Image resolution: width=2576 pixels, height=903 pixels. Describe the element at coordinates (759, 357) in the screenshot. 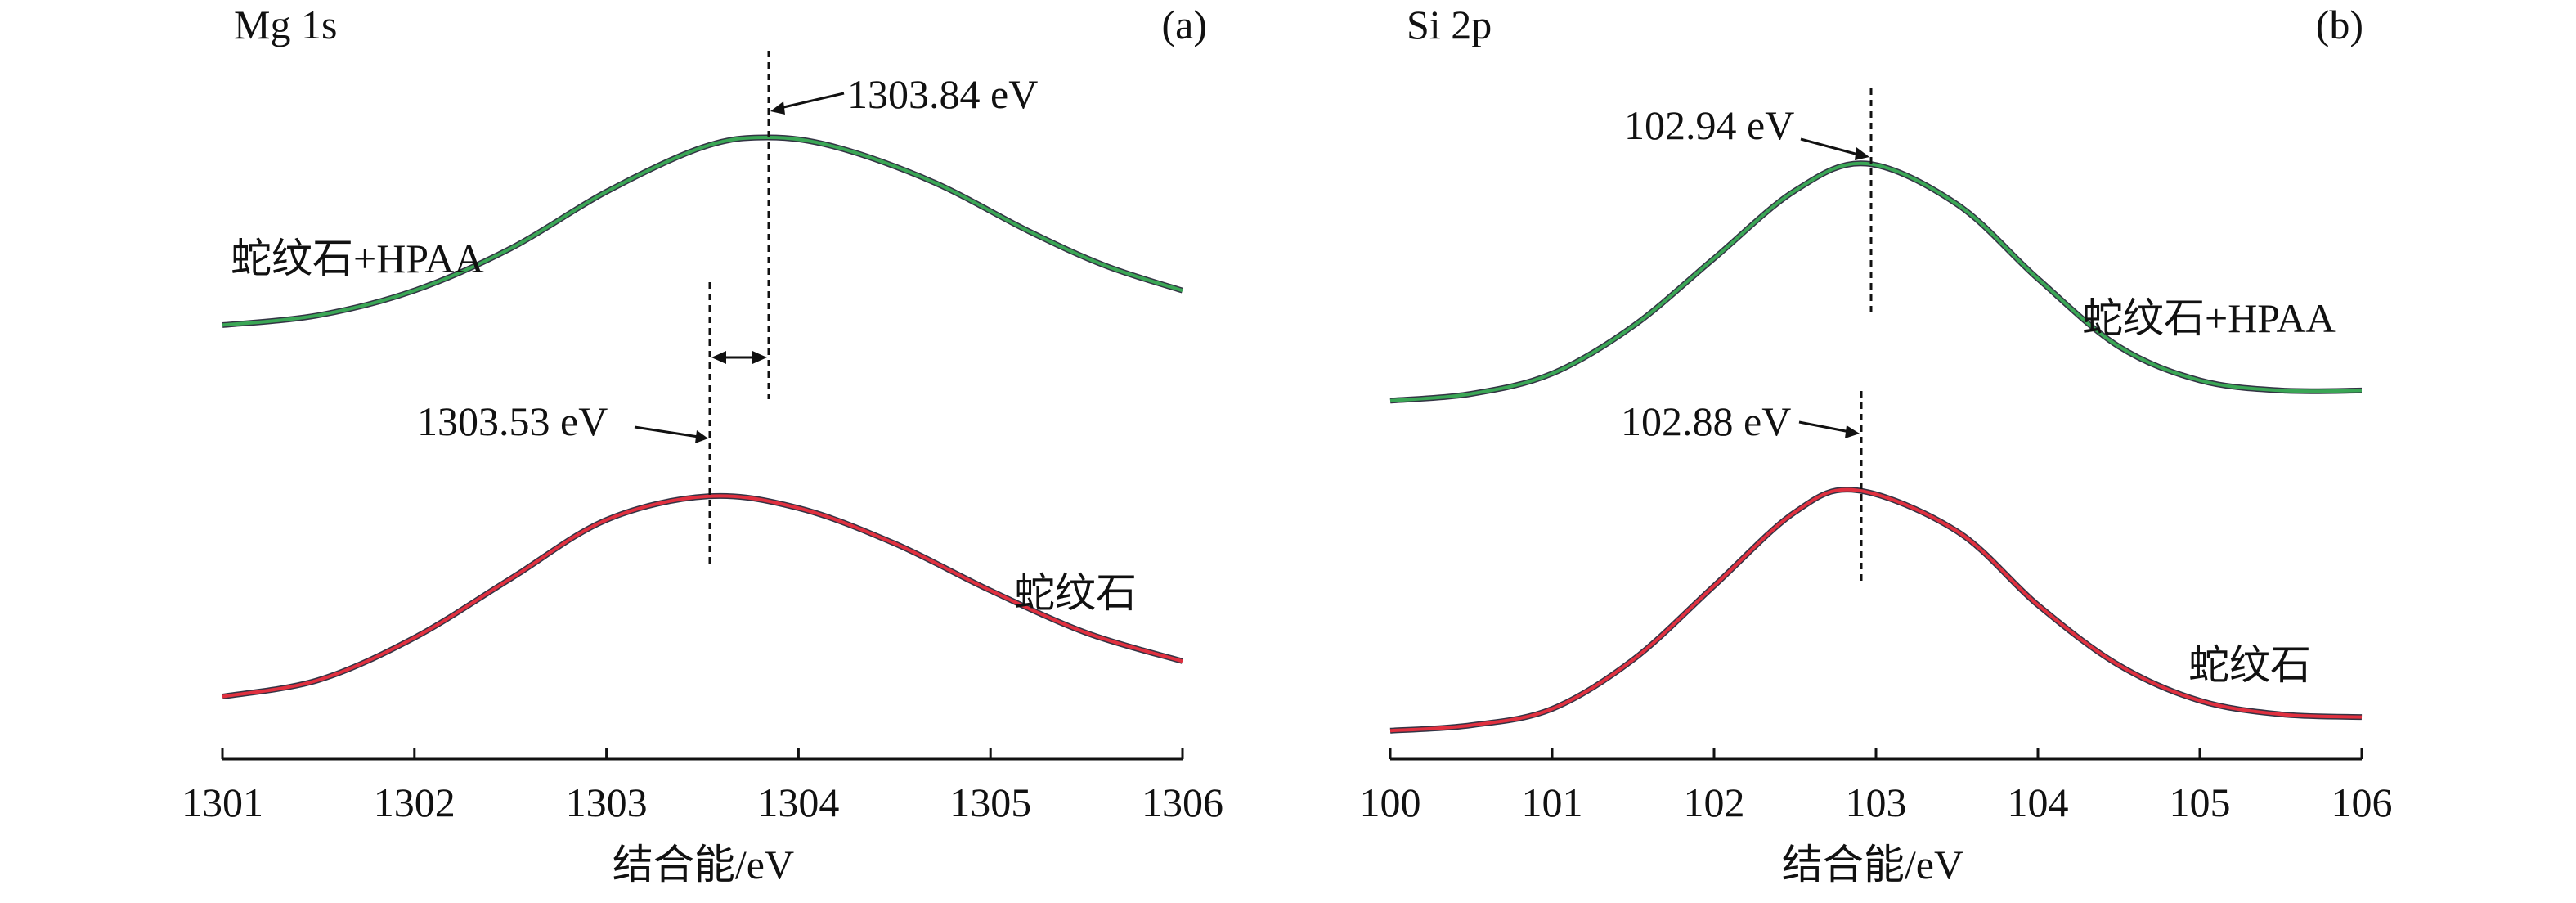

I see `shift-arrow-head-right` at that location.